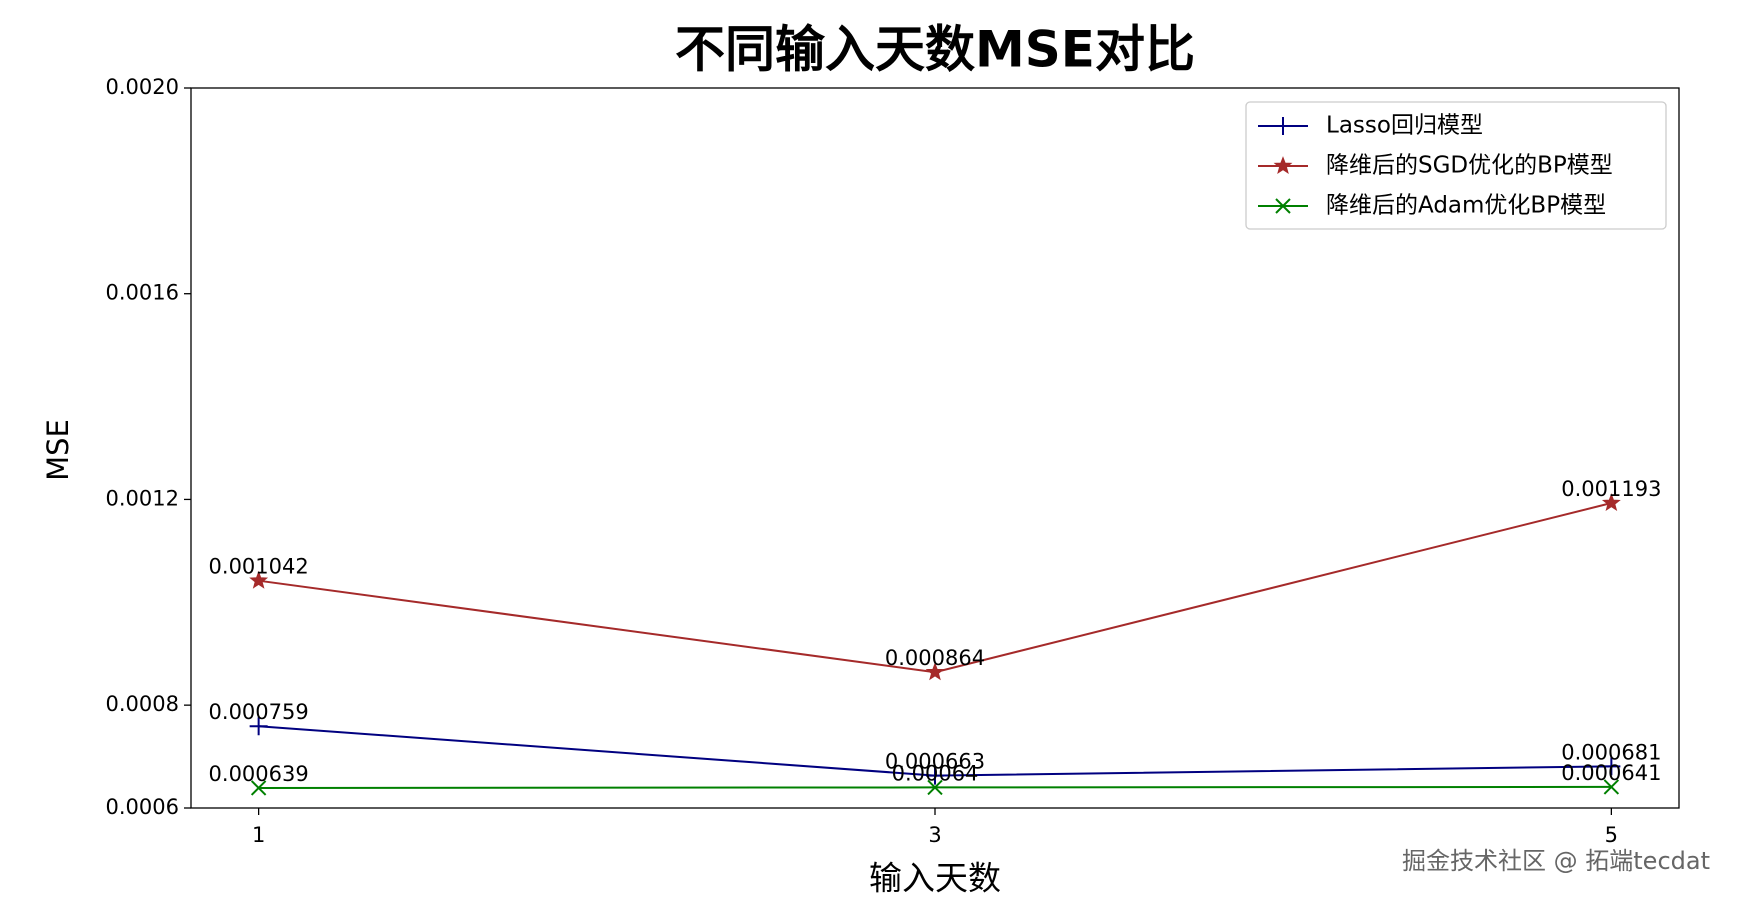 The image size is (1738, 900). What do you see at coordinates (142, 87) in the screenshot?
I see `y-tick-label: 0.0020` at bounding box center [142, 87].